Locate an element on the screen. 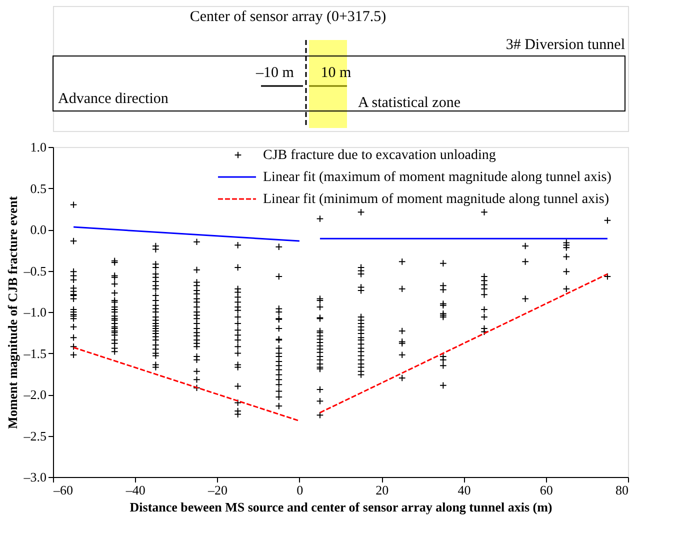  x-tick-label: –20 is located at coordinates (217, 490).